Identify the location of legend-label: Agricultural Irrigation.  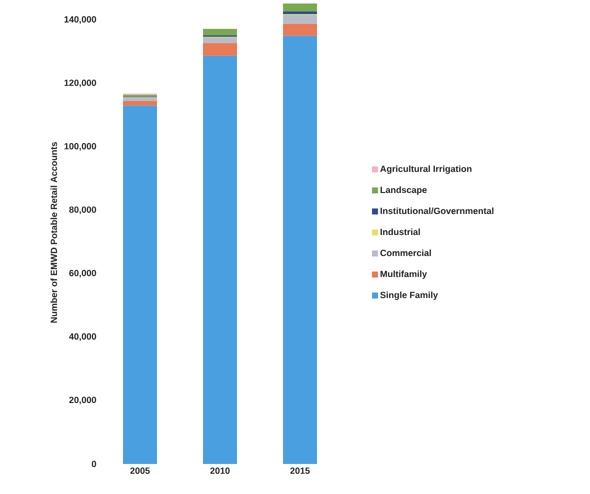
(426, 169).